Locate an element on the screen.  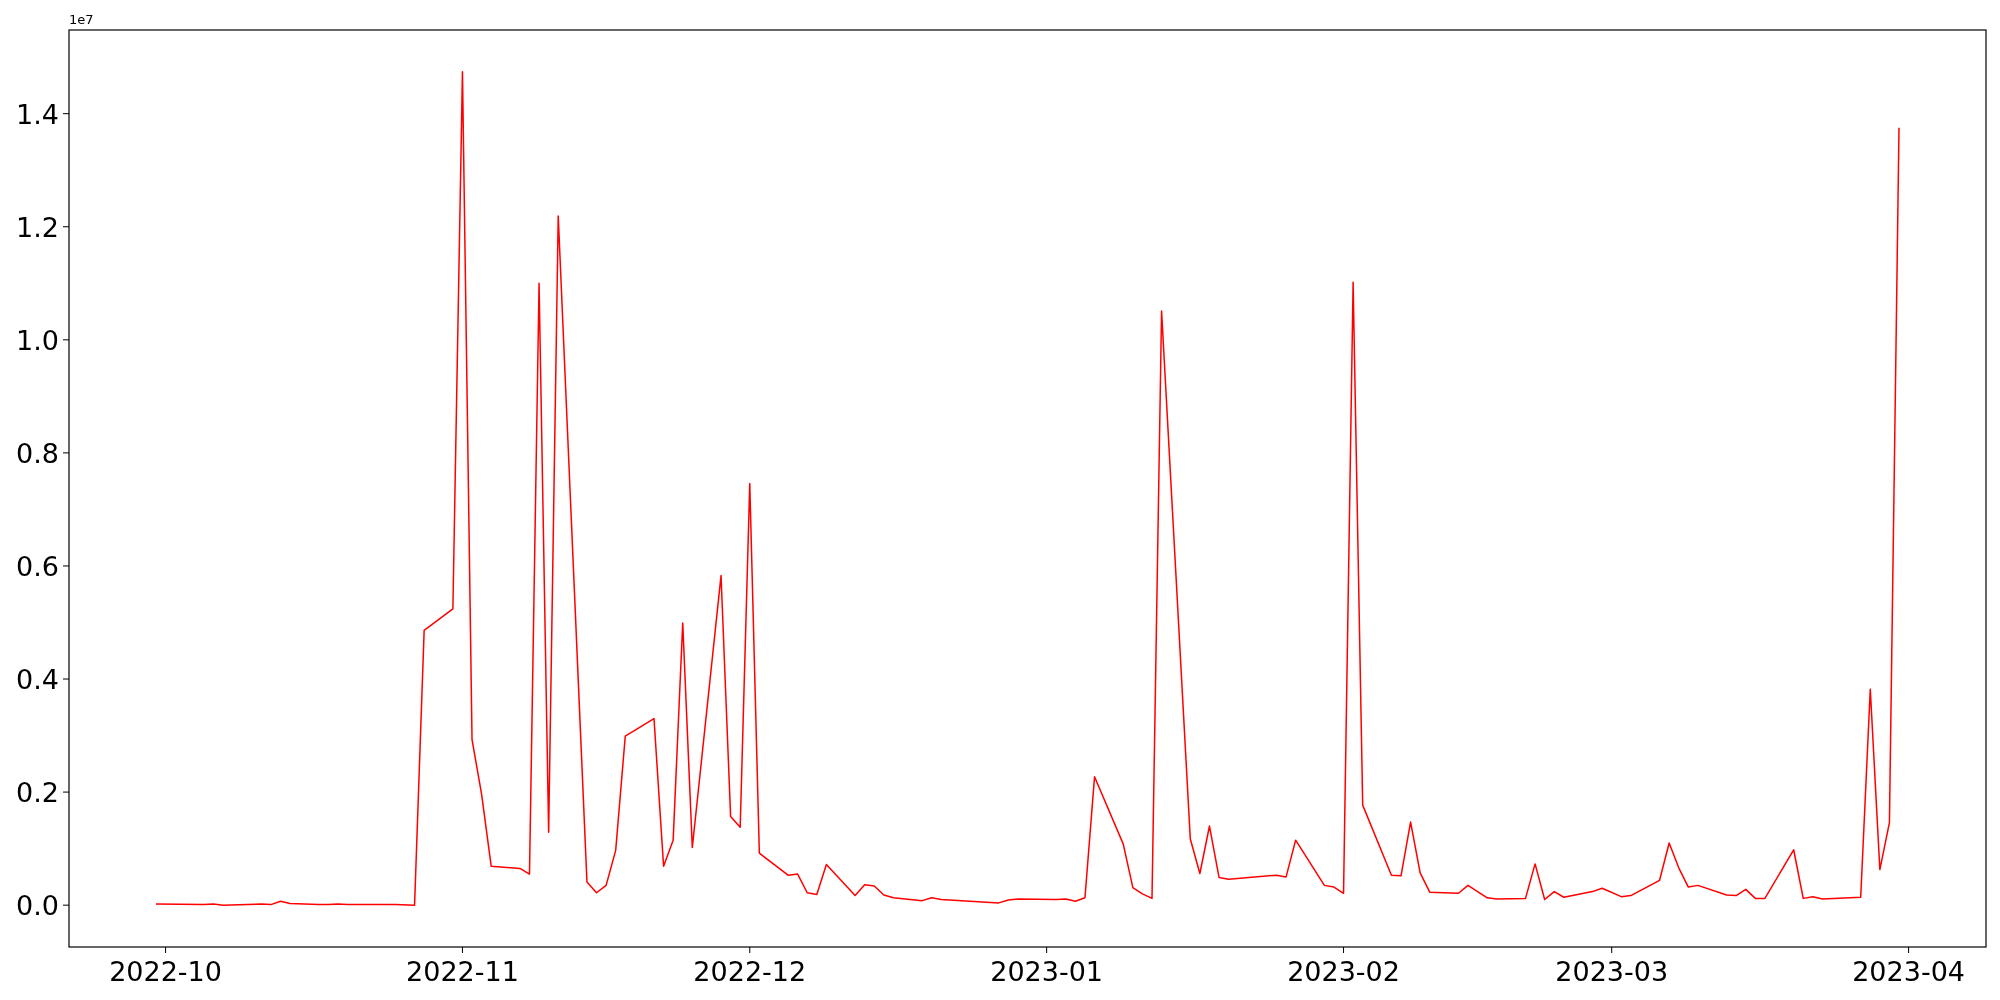
y-tick-label: 0.2 is located at coordinates (37, 793).